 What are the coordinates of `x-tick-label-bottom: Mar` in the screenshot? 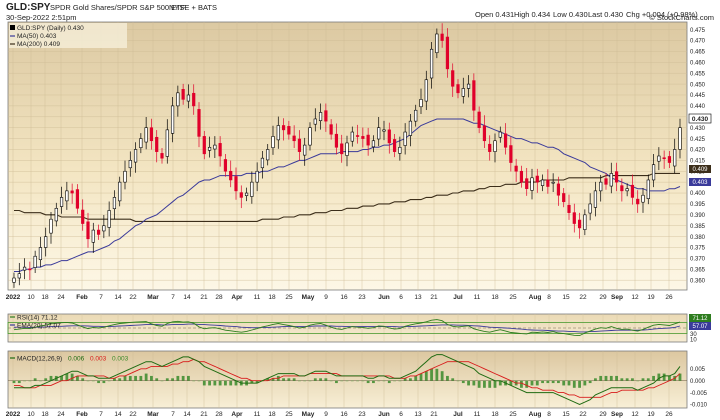 It's located at (153, 414).